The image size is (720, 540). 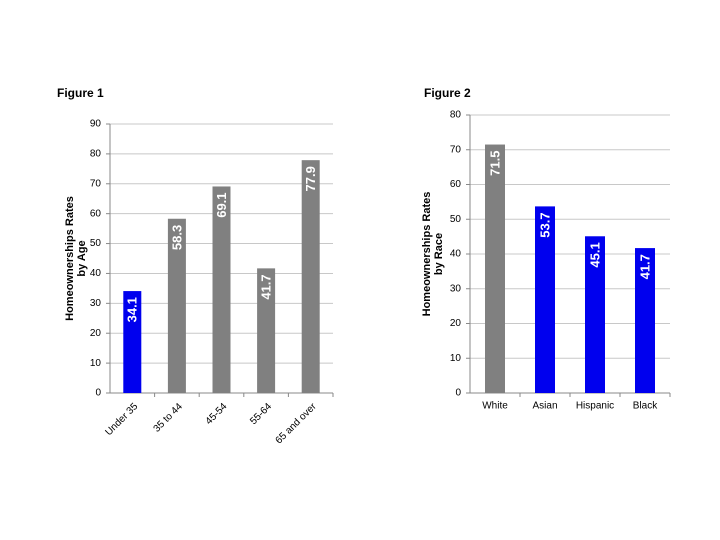 I want to click on x-tick-label: 55-64, so click(x=261, y=414).